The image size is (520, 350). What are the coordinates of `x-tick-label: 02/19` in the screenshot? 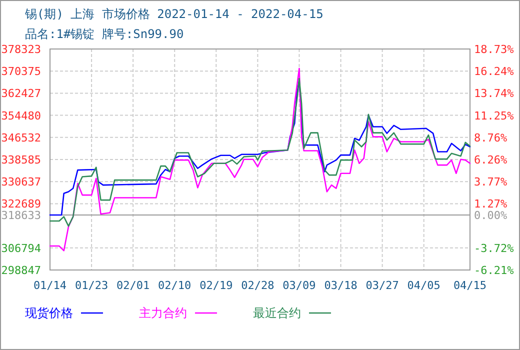 It's located at (216, 285).